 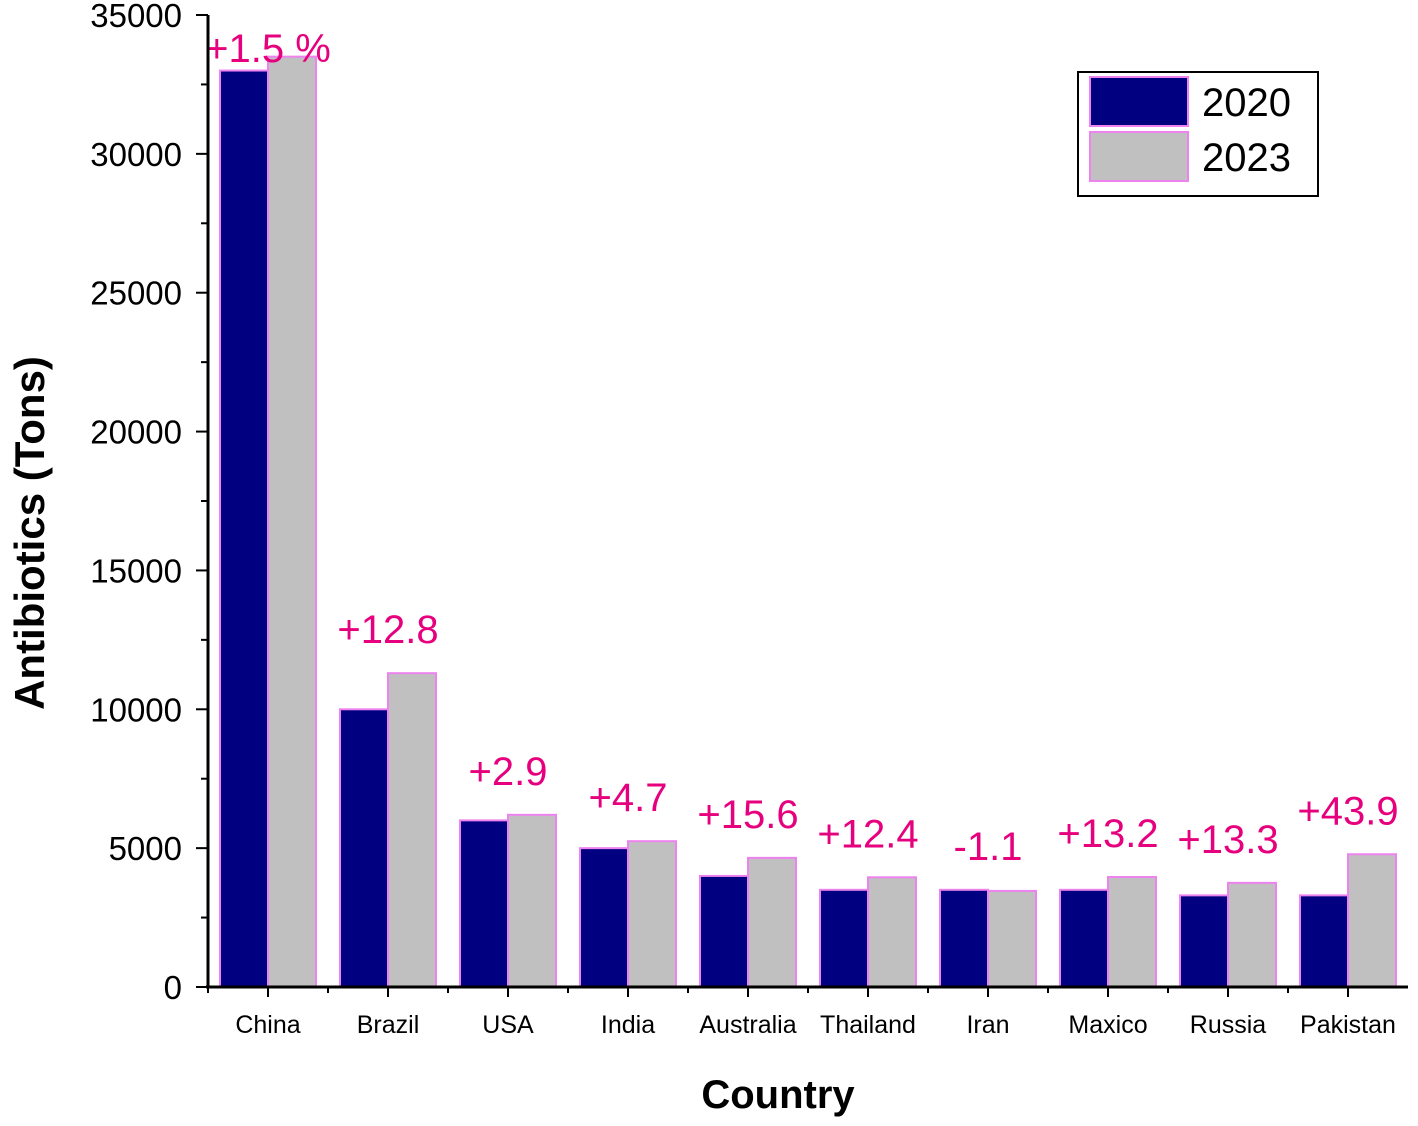 I want to click on bar-china-2023, so click(x=292, y=521).